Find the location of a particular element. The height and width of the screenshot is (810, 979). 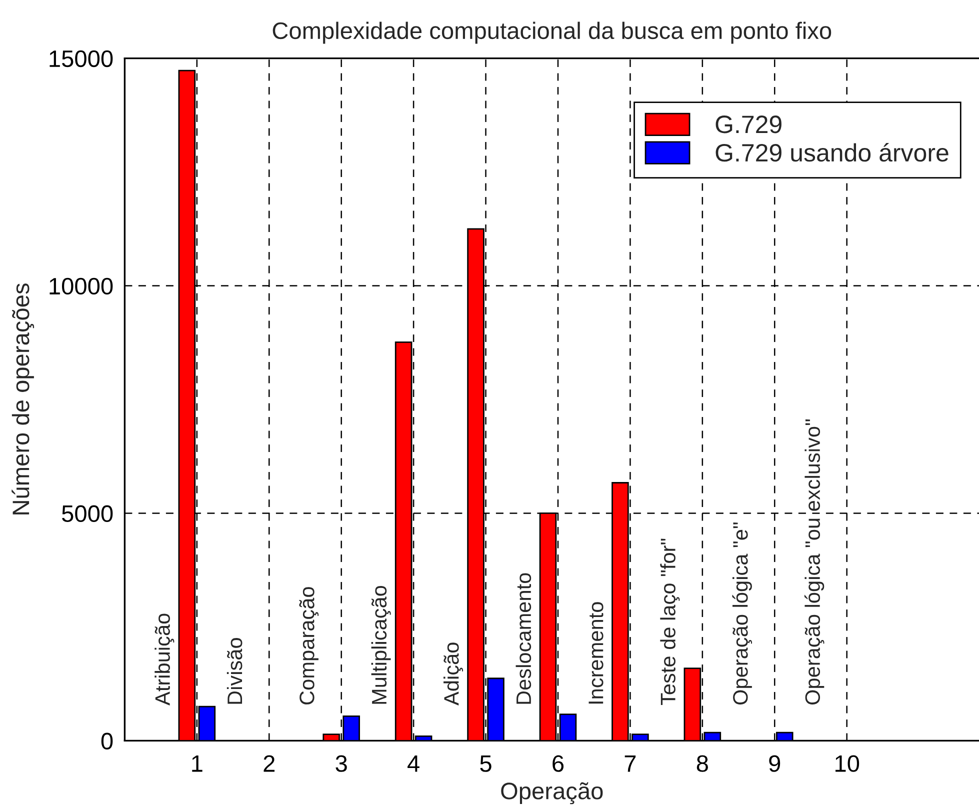

y-tick-label: 5000 is located at coordinates (87, 513).